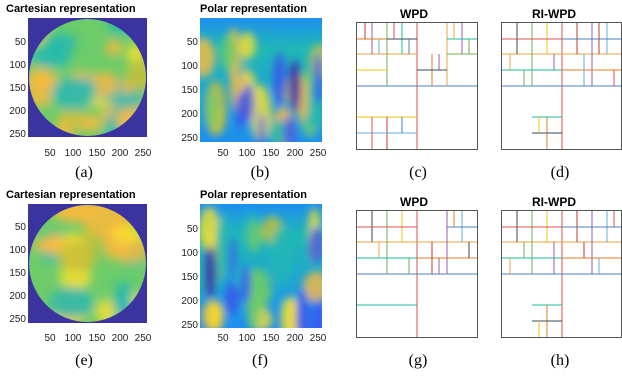  I want to click on panel-e-ytick: 50, so click(20, 227).